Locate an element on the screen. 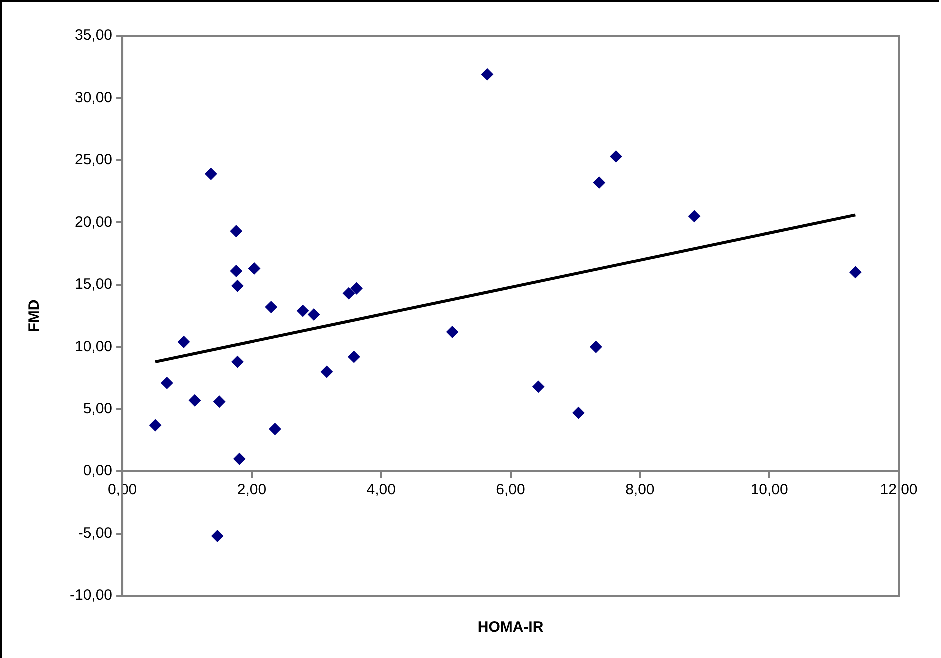 The height and width of the screenshot is (658, 941). x-tick-label: 6,00 is located at coordinates (511, 490).